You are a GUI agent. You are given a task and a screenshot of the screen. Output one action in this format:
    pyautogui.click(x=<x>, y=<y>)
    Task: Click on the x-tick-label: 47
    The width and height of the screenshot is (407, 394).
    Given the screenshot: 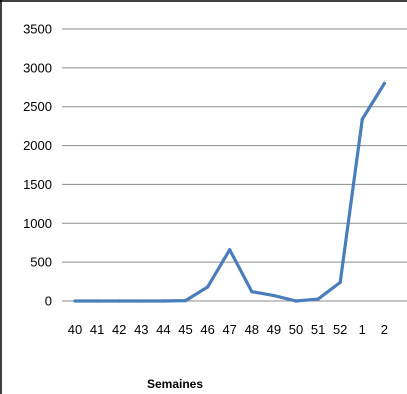 What is the action you would take?
    pyautogui.click(x=229, y=329)
    